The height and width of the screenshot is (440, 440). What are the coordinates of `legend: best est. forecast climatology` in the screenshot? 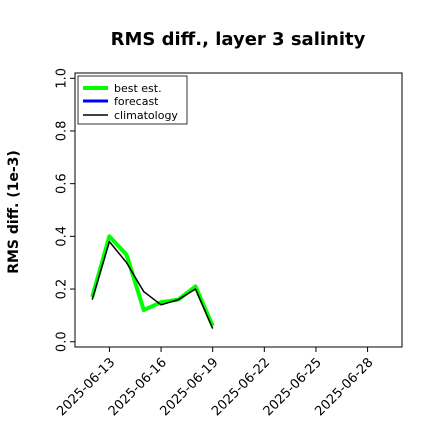 It's located at (132, 100).